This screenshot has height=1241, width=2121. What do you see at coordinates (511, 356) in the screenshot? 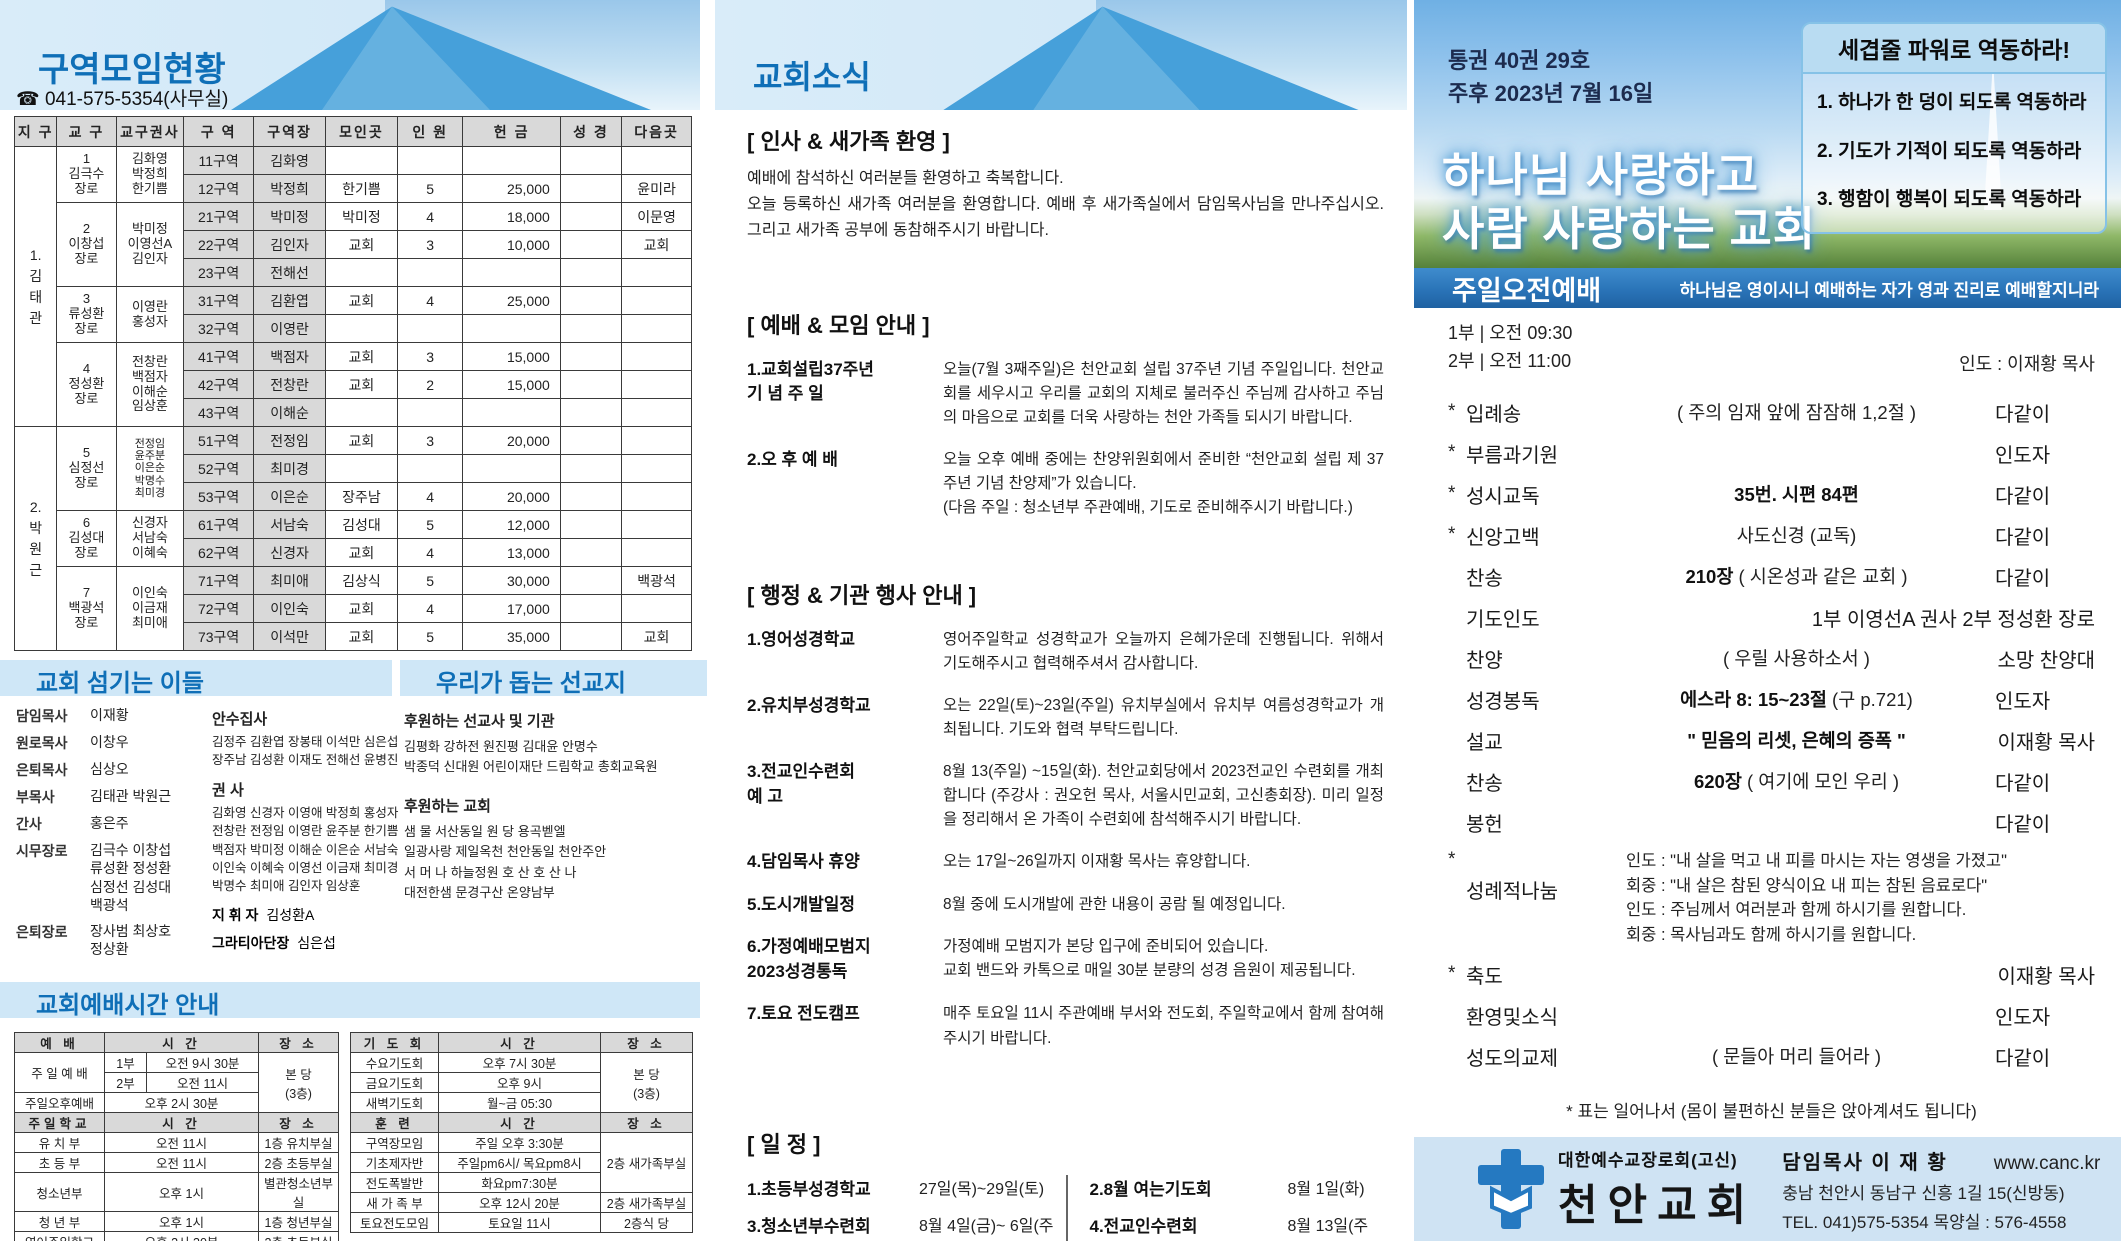
I see `cell-offering: 15,000` at bounding box center [511, 356].